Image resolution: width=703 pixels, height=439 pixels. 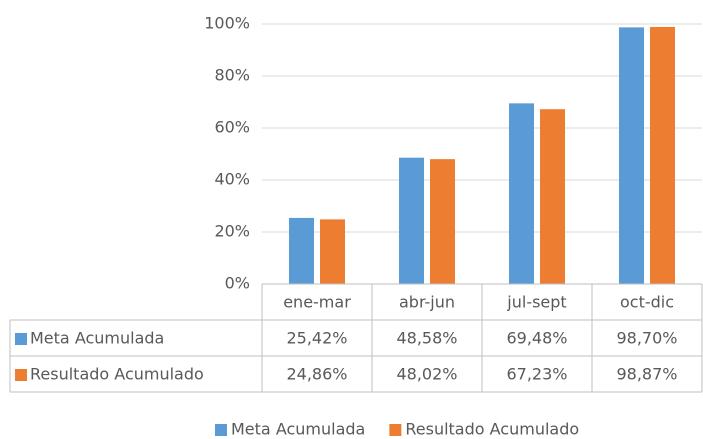 What do you see at coordinates (232, 179) in the screenshot?
I see `y-tick-label: 40%` at bounding box center [232, 179].